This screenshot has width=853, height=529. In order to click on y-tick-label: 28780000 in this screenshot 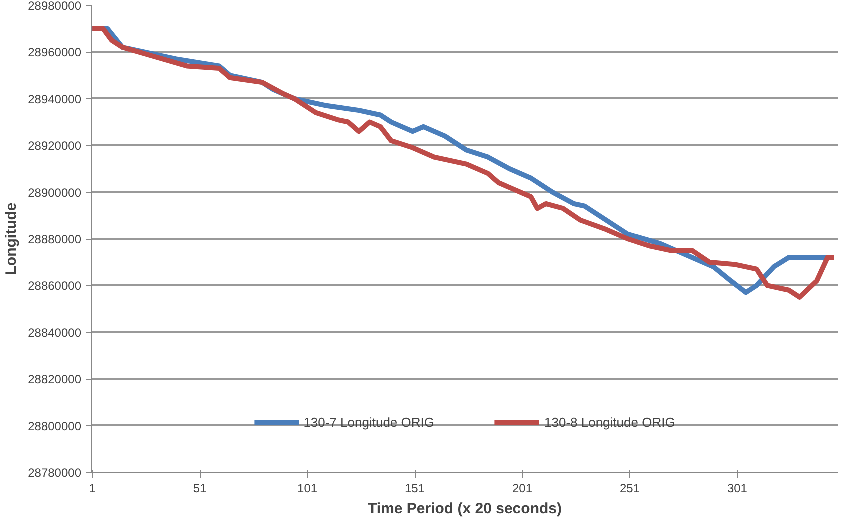, I will do `click(55, 473)`.